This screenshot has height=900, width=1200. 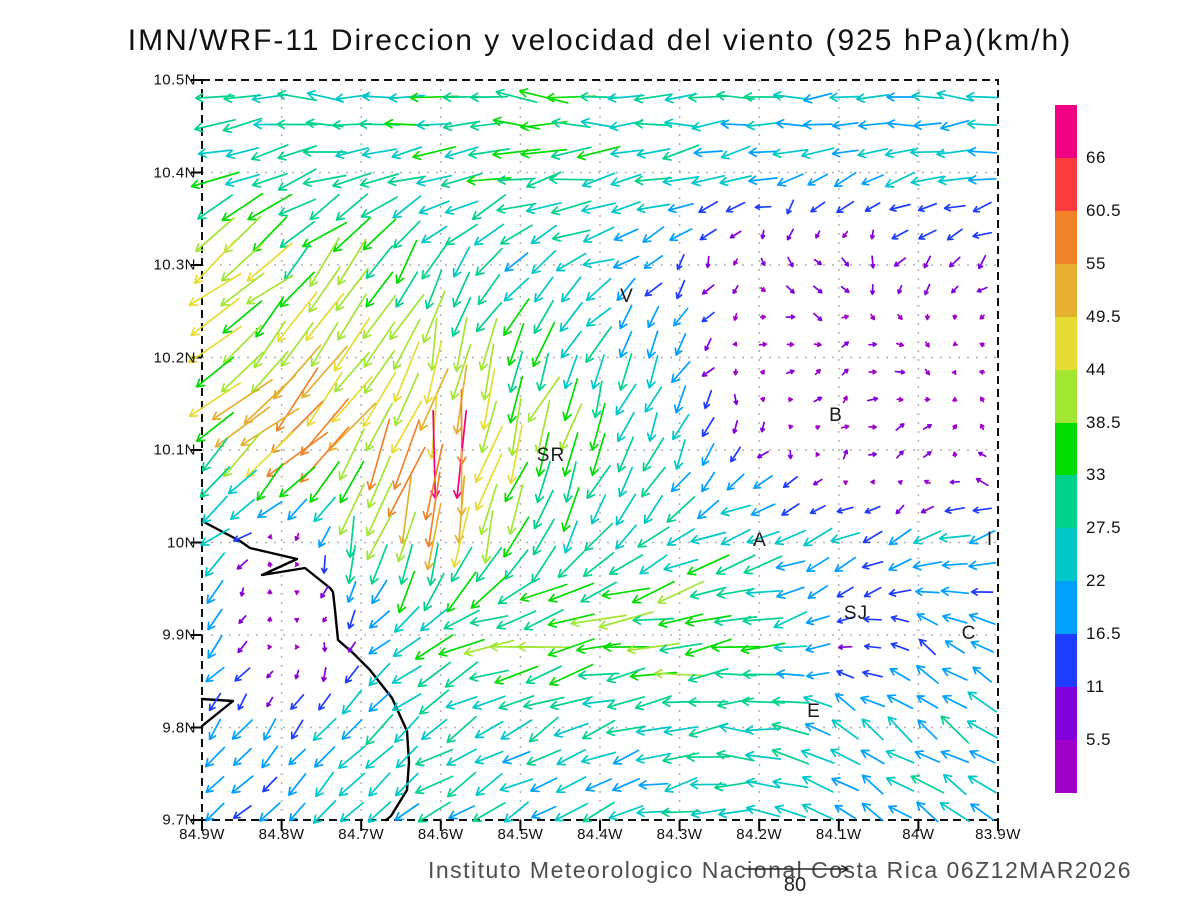 What do you see at coordinates (181, 542) in the screenshot?
I see `y-tick-label-10N: 10N` at bounding box center [181, 542].